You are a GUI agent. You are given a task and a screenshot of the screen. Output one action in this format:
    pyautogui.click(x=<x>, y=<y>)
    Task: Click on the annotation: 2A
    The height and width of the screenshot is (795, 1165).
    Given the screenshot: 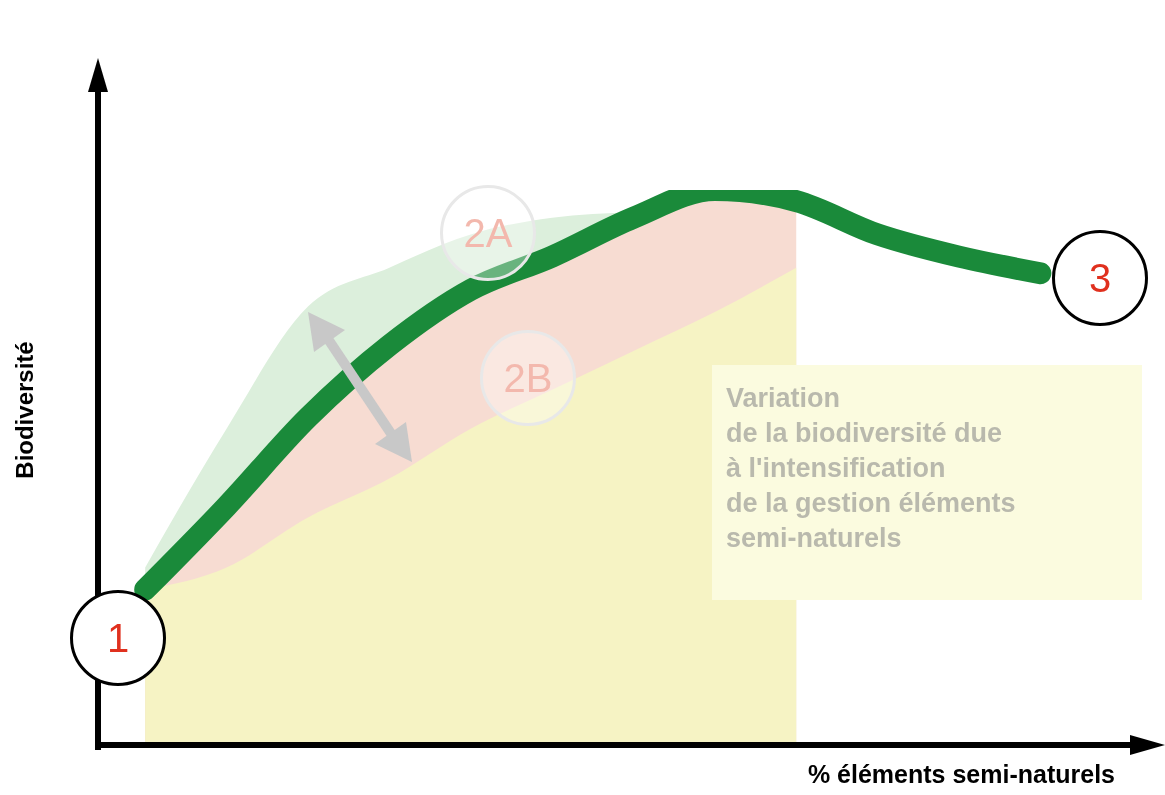 What is the action you would take?
    pyautogui.click(x=488, y=233)
    